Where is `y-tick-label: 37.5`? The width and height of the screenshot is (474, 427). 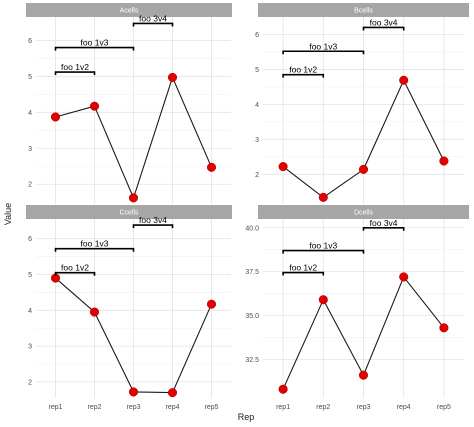 y-tick-label: 37.5 is located at coordinates (252, 272).